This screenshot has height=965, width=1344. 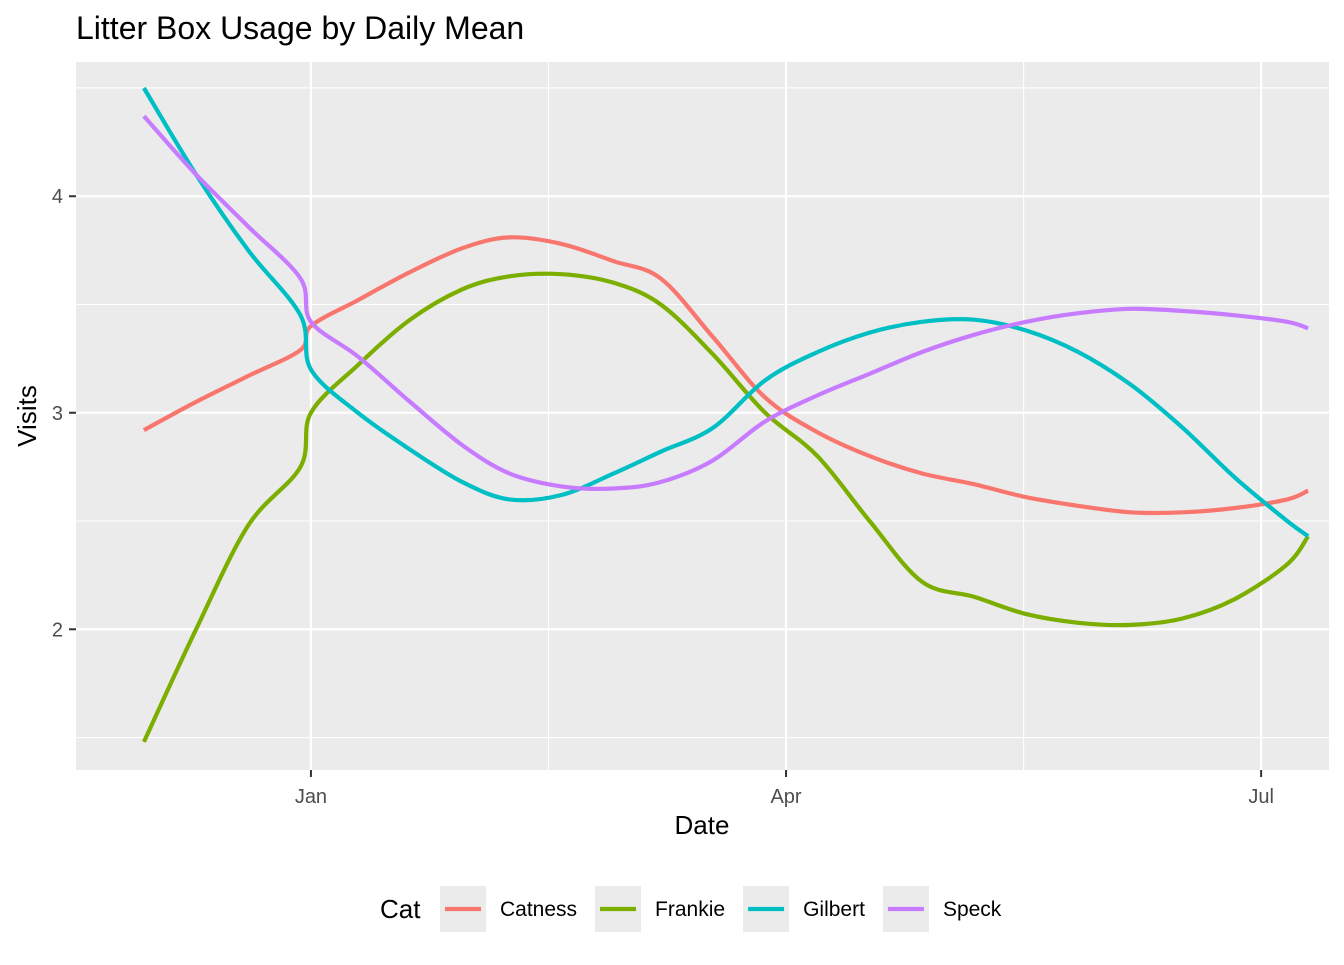 What do you see at coordinates (538, 909) in the screenshot?
I see `legend-label-catness: Catness` at bounding box center [538, 909].